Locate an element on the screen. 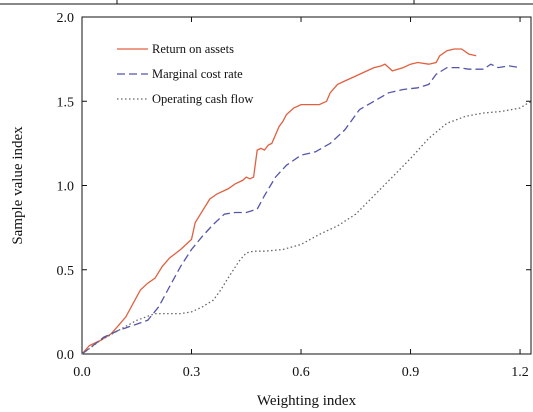 Image resolution: width=533 pixels, height=412 pixels. x-tick-label: 0.0 is located at coordinates (82, 372).